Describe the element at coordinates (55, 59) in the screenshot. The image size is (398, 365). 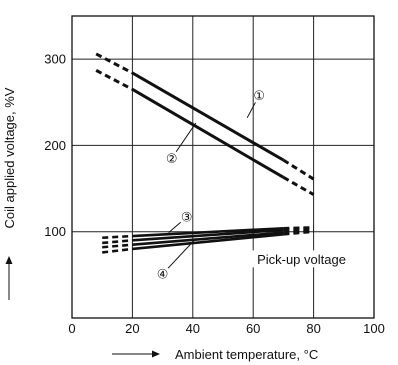
I see `y-tick-label: 300` at that location.